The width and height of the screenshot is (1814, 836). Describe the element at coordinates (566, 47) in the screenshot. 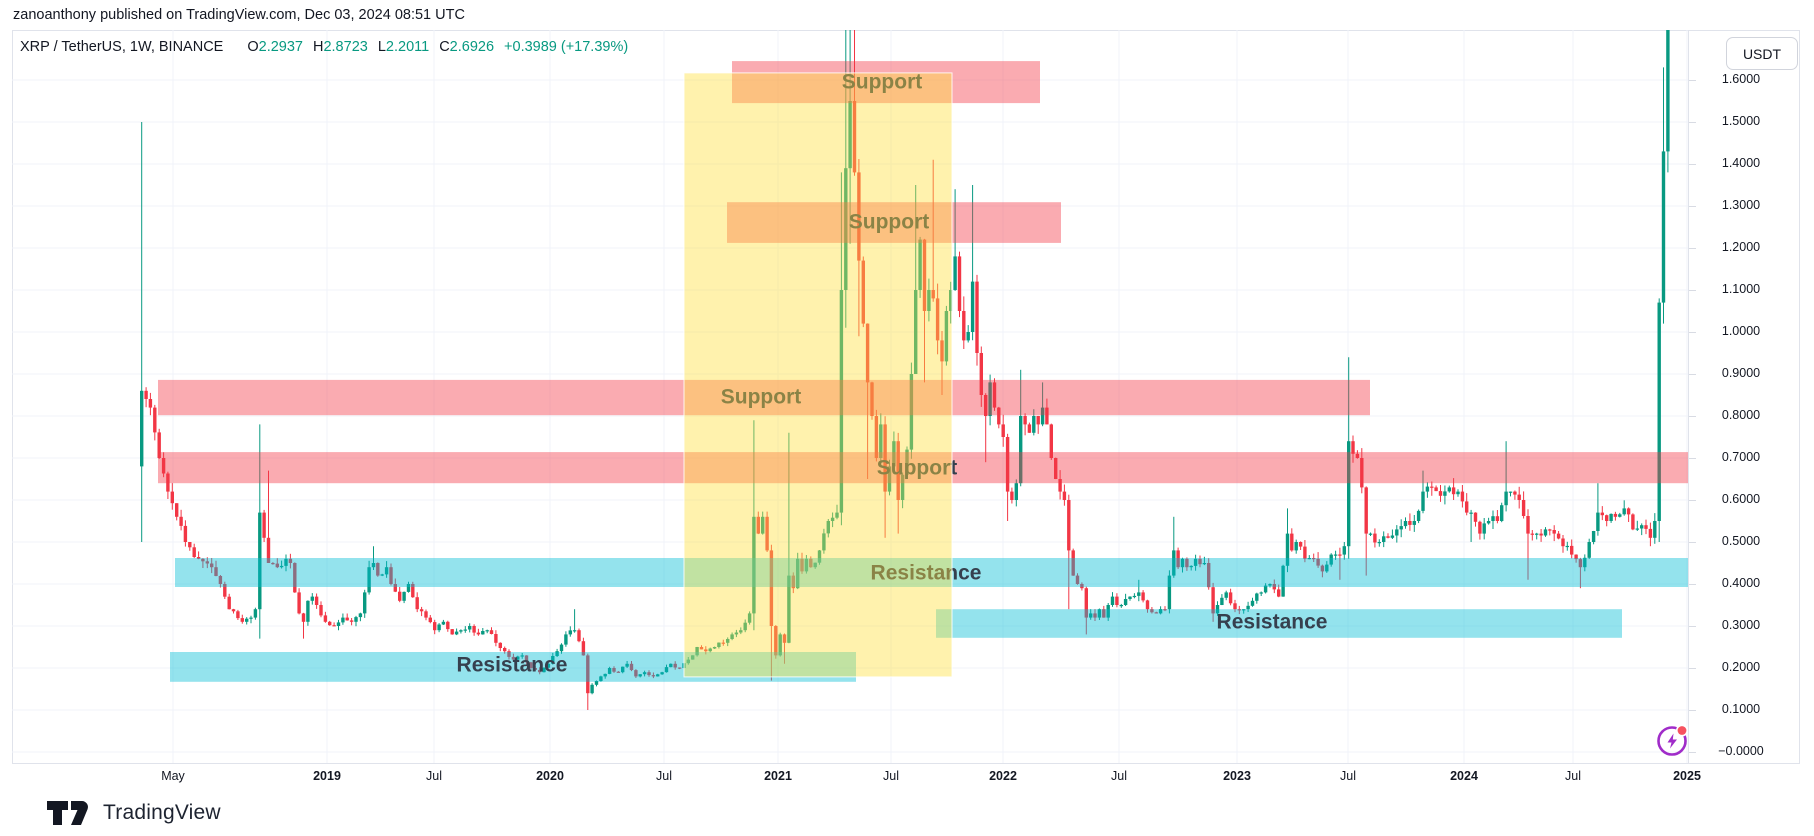

I see `change-value: +0.3989 (+17.39%)` at that location.